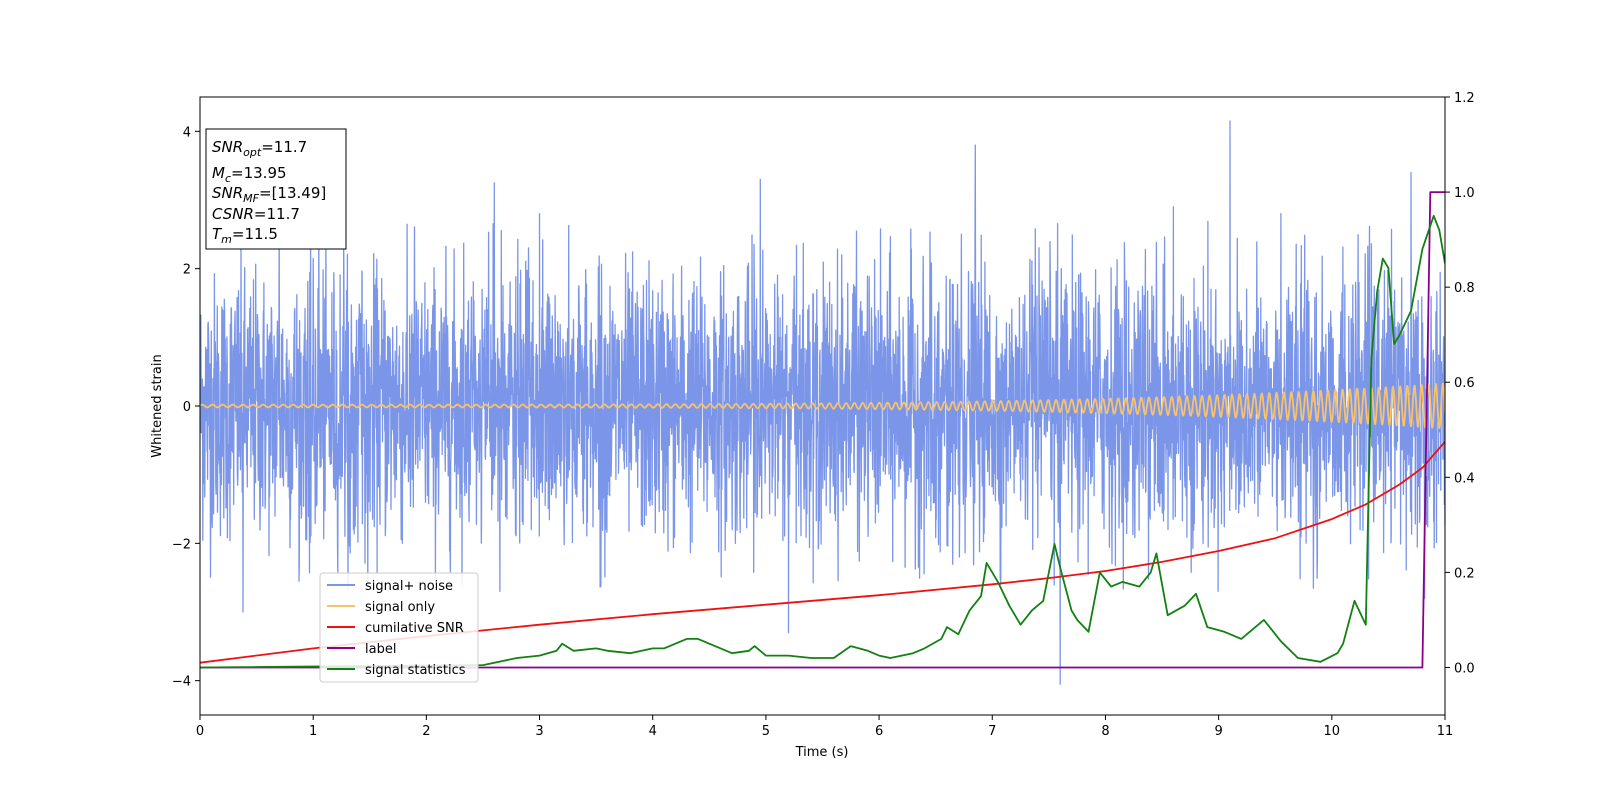 Image resolution: width=1600 pixels, height=800 pixels. What do you see at coordinates (1464, 193) in the screenshot?
I see `y-tick-label-right: 1.0` at bounding box center [1464, 193].